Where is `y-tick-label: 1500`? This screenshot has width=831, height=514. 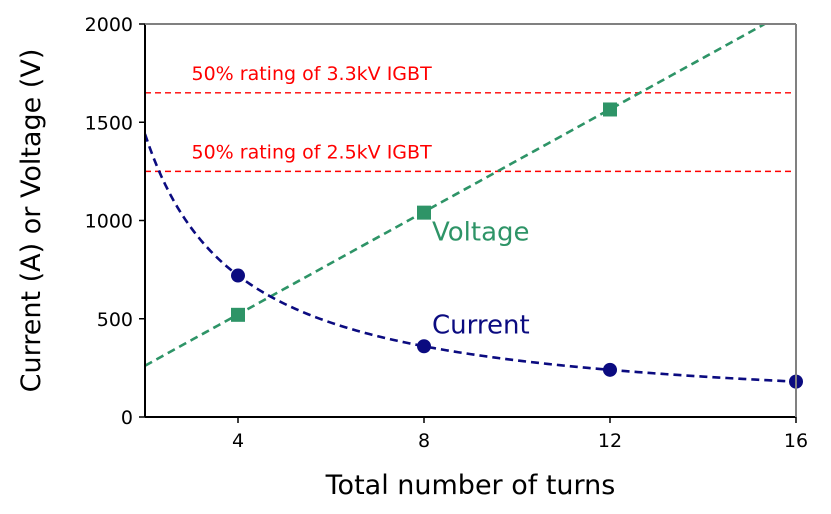 y-tick-label: 1500 is located at coordinates (109, 123).